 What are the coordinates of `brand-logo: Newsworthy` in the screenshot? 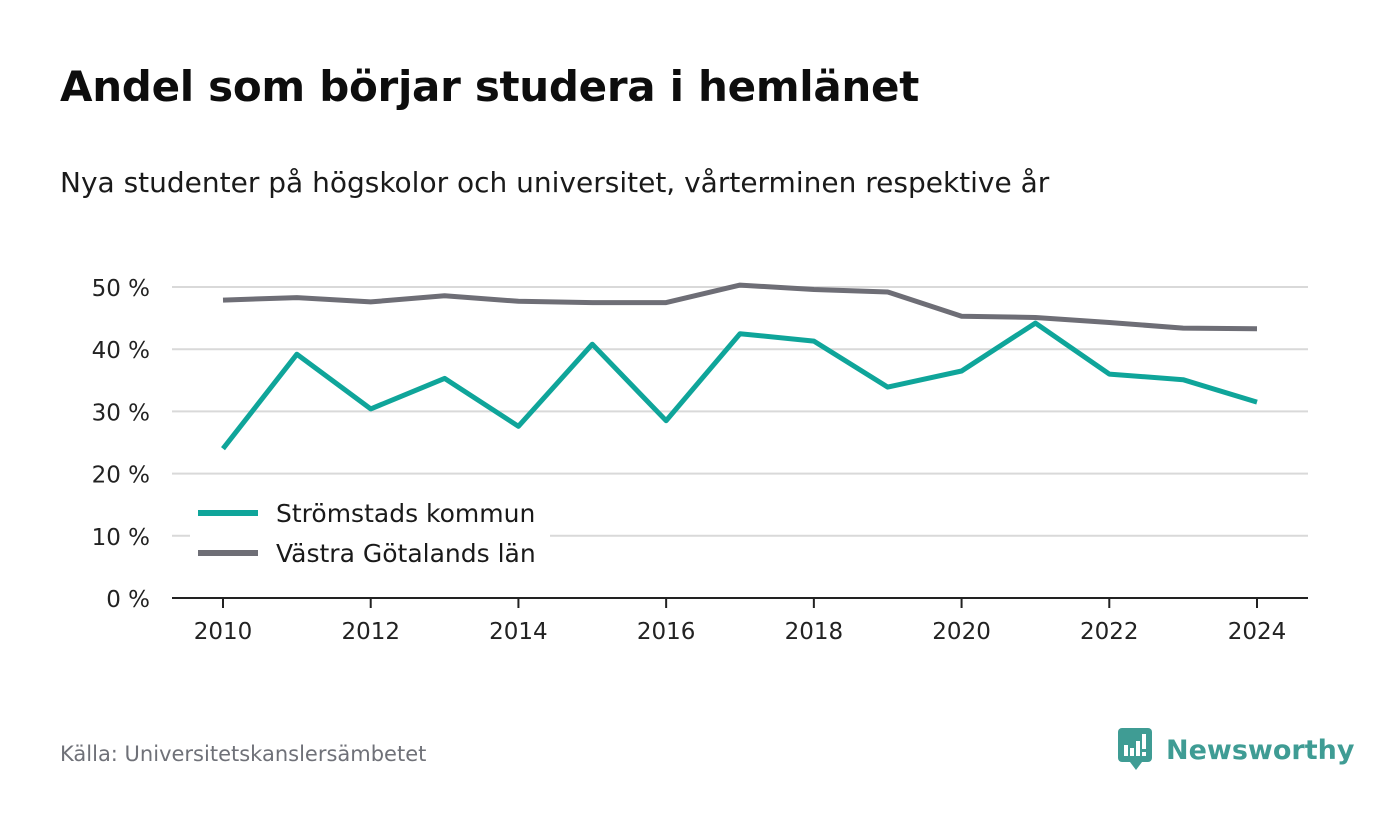 It's located at (1236, 750).